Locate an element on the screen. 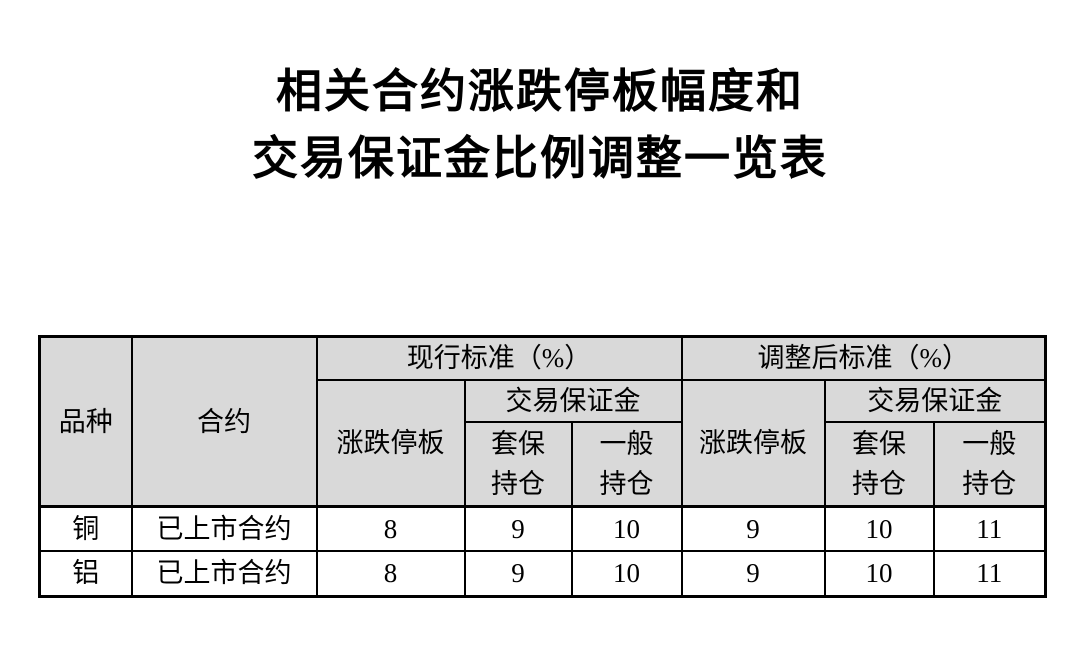 The height and width of the screenshot is (647, 1080). header-row-positions: 套保 持仓 一般 持仓 套保 持仓 一般 持仓 is located at coordinates (543, 464).